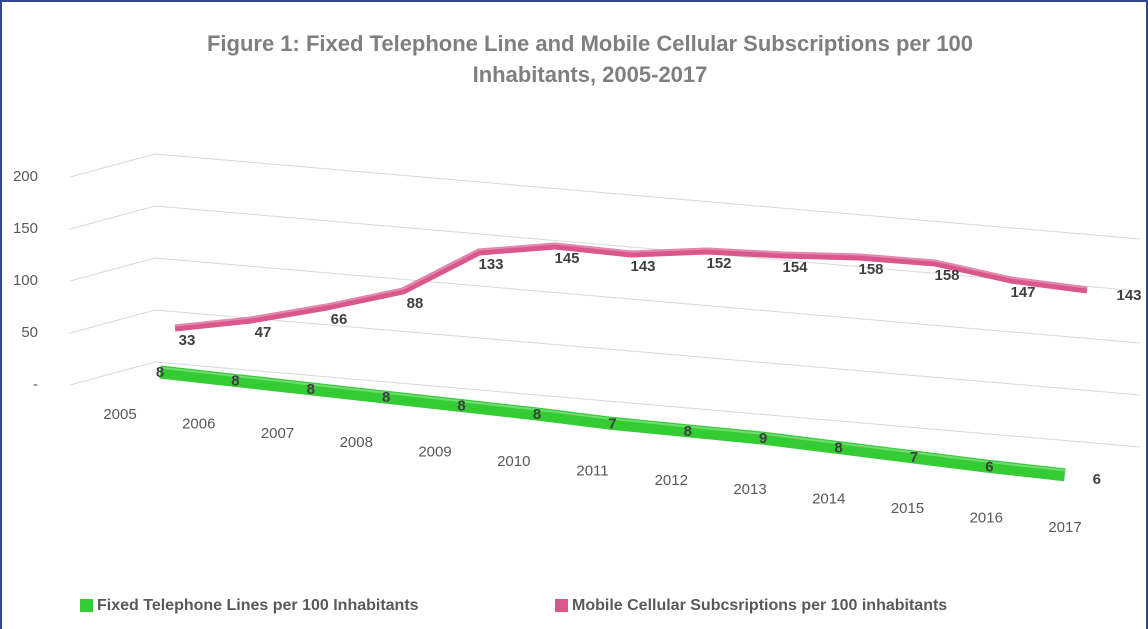 Image resolution: width=1148 pixels, height=629 pixels. Describe the element at coordinates (590, 74) in the screenshot. I see `chart-title: Inhabitants, 2005-2017` at that location.